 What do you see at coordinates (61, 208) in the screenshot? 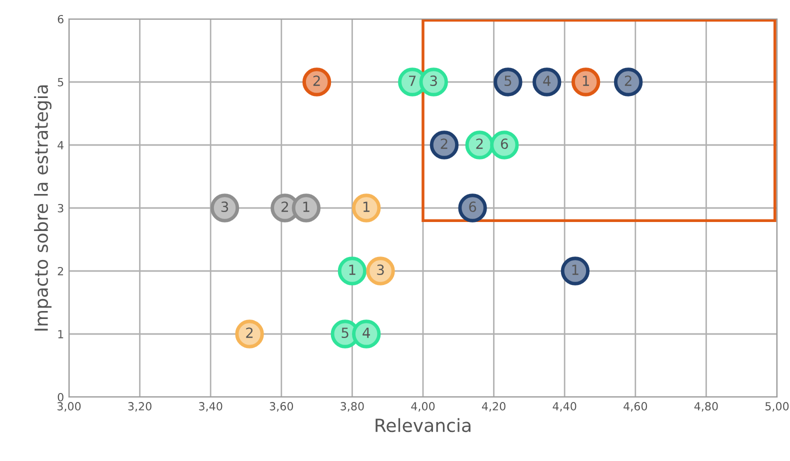
I see `y-tick-label: 3` at bounding box center [61, 208].